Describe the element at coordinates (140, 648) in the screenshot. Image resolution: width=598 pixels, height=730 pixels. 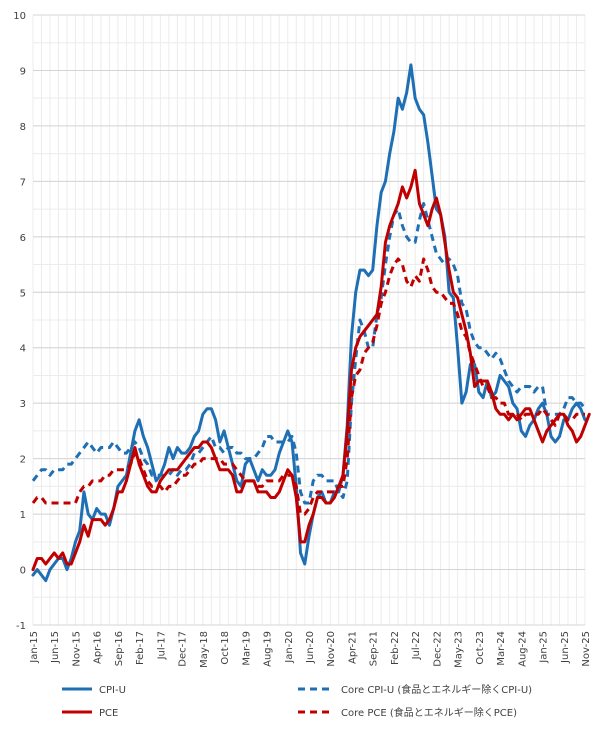
I see `x-tick-label: Feb-17` at that location.